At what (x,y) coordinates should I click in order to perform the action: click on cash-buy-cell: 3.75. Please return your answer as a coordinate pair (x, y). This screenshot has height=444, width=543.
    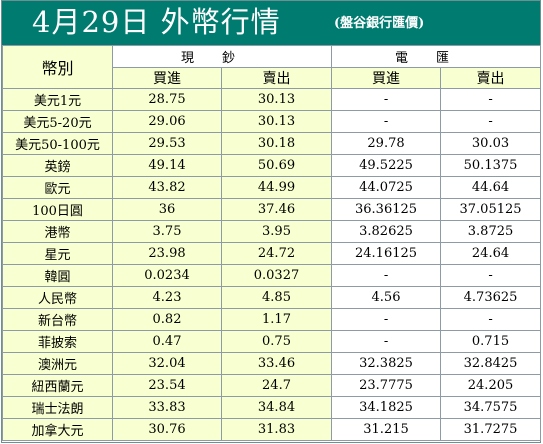
    Looking at the image, I should click on (167, 231).